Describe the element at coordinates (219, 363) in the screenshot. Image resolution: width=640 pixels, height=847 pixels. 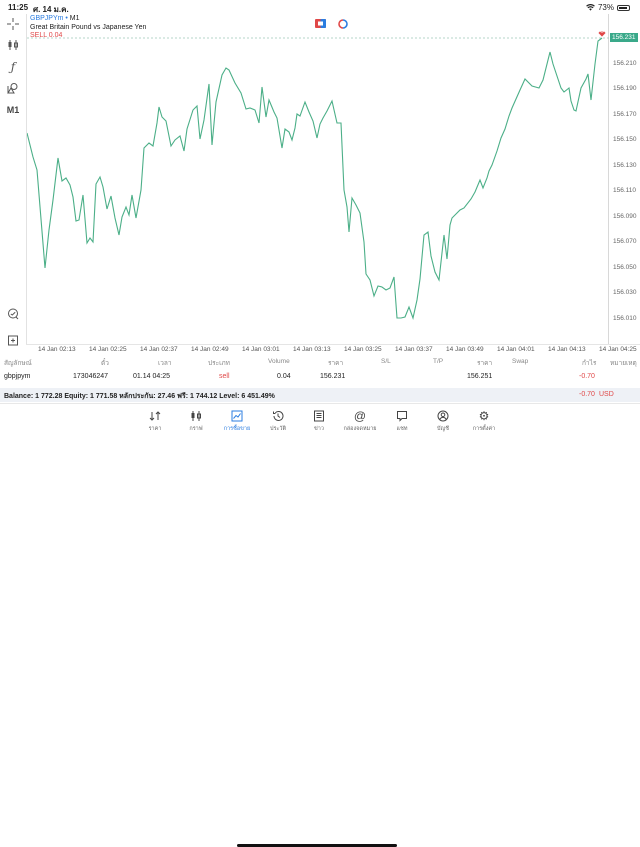
I see `col-type: ประเภท` at that location.